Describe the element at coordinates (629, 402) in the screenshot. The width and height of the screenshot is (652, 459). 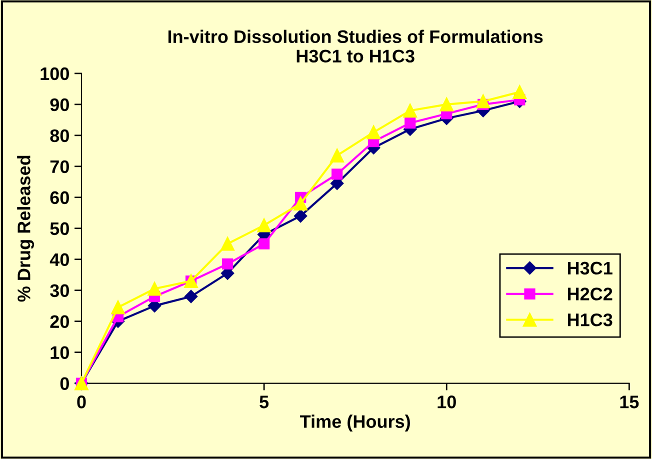
I see `x-tick-label: 15` at that location.